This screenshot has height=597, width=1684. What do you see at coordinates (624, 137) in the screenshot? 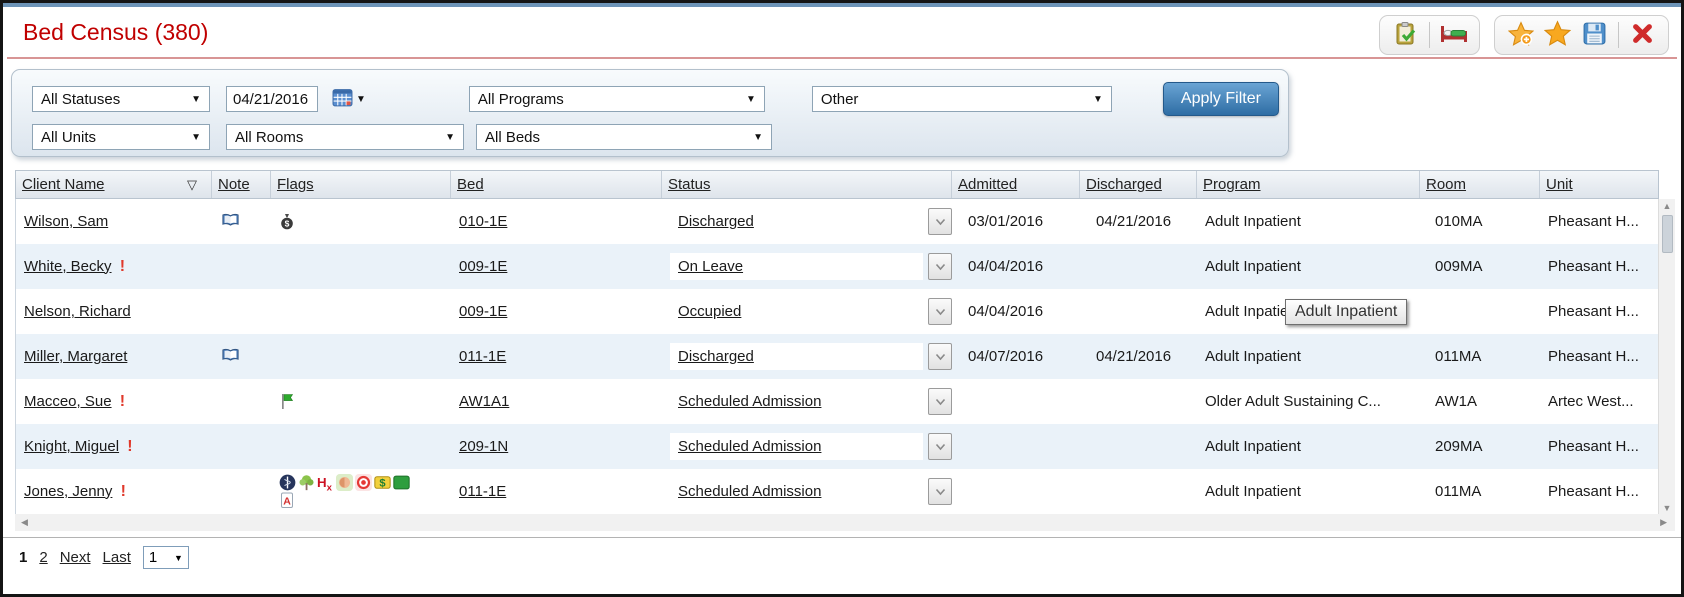
I see `bed-filter-select: All Beds ▼` at bounding box center [624, 137].